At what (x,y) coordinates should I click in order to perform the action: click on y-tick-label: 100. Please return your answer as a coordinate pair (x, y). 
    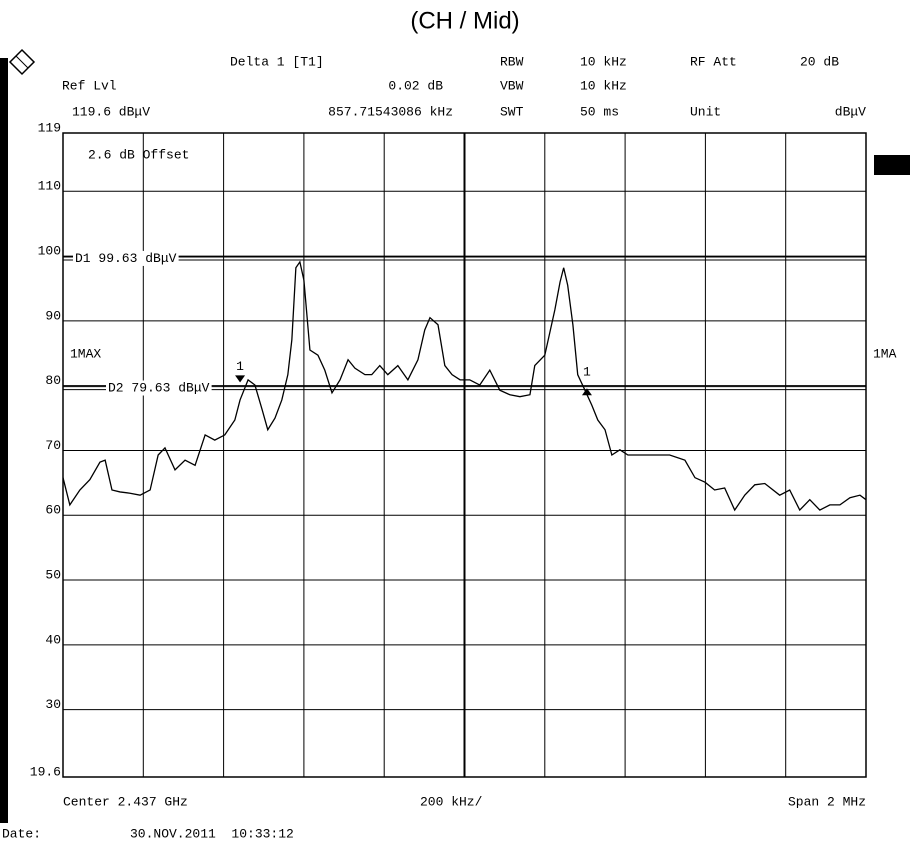
    Looking at the image, I should click on (49, 251).